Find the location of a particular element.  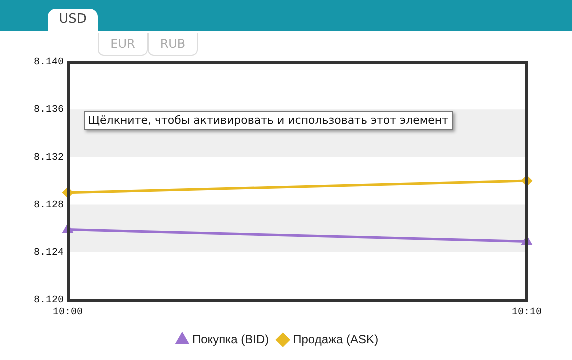

text: EUR is located at coordinates (123, 44).